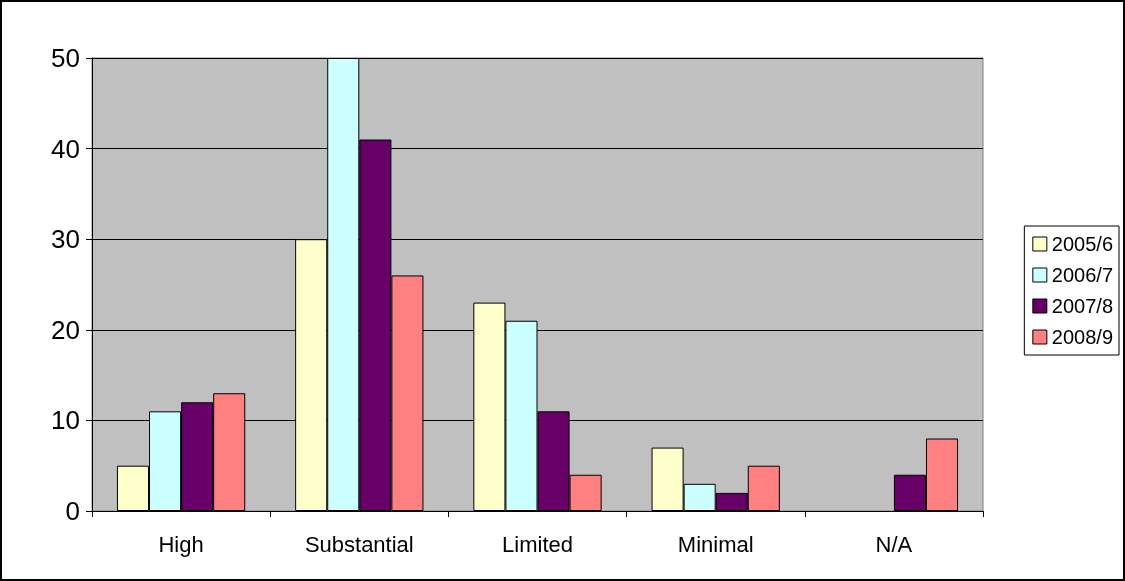 The height and width of the screenshot is (581, 1125). I want to click on legend-label: 2006/7, so click(1082, 275).